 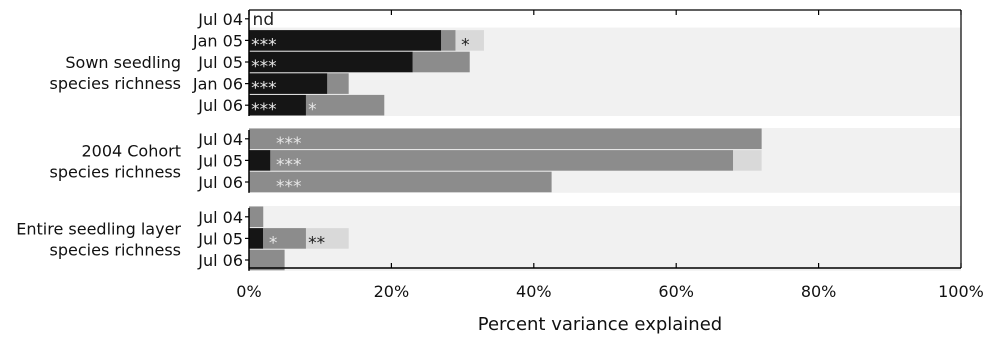 I want to click on significance-label: **, so click(x=316, y=243).